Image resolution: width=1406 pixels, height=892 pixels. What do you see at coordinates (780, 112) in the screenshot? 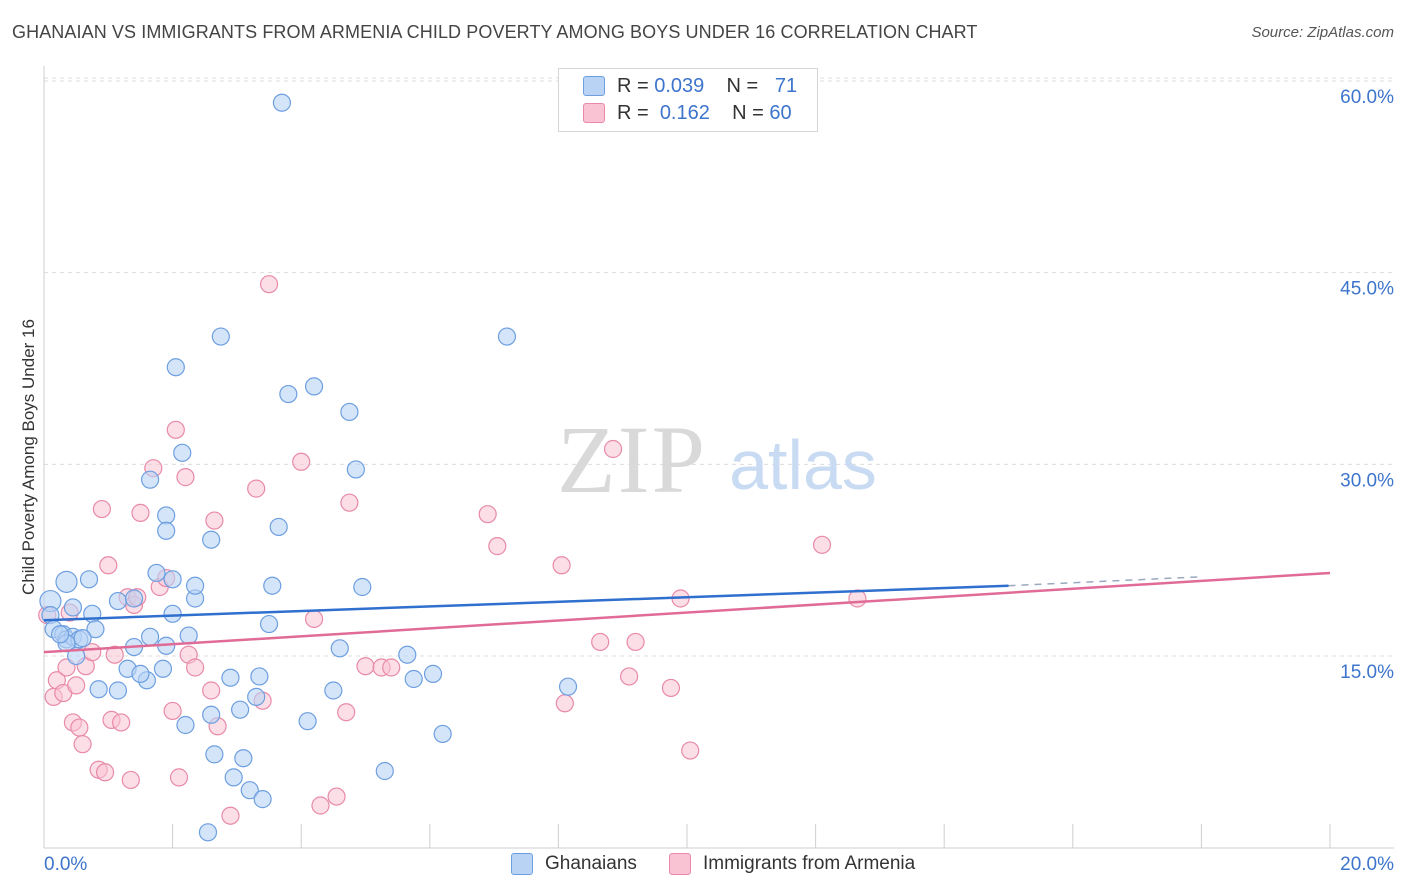
I see `legend-n-value-armenia: 60` at bounding box center [780, 112].